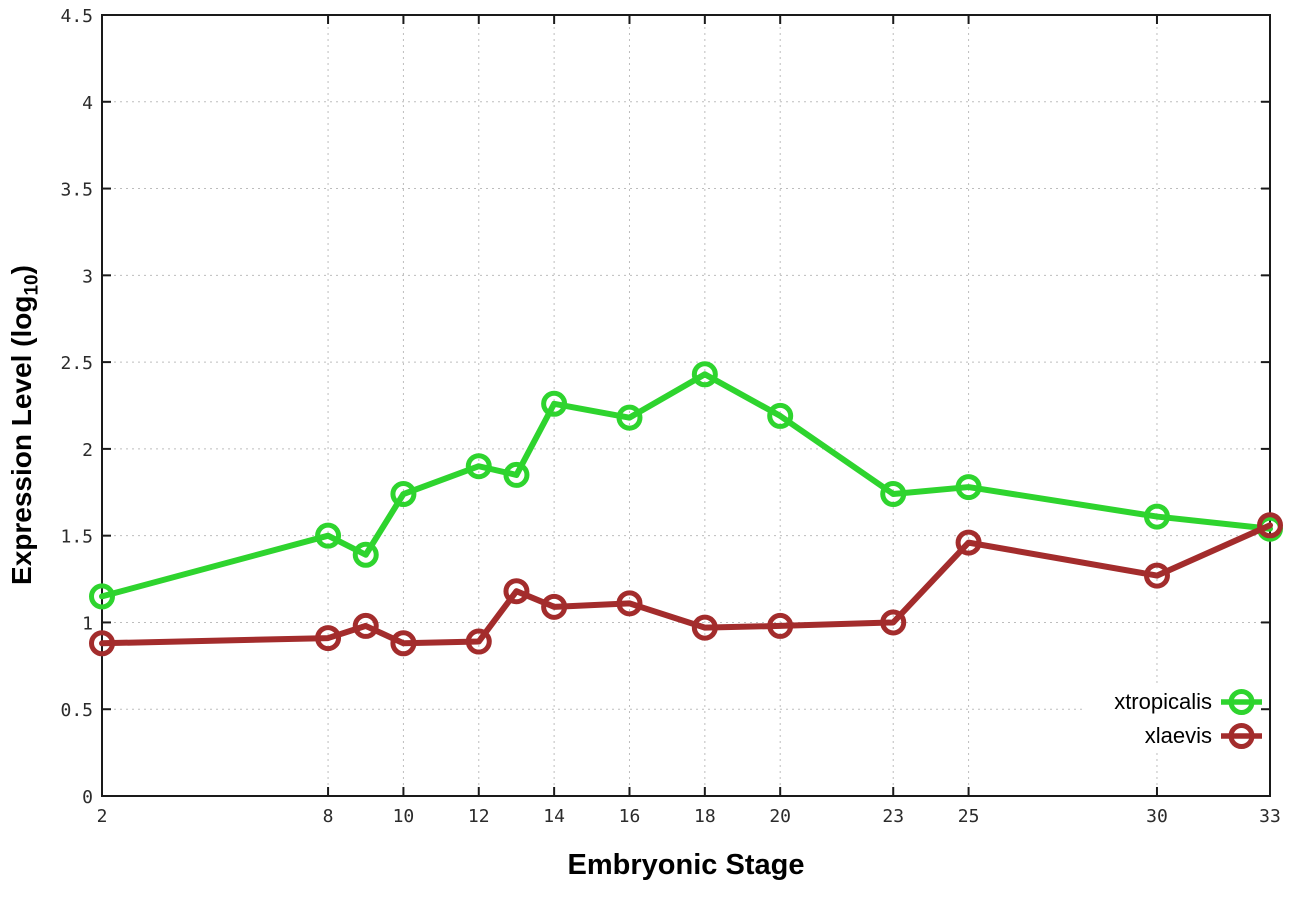  What do you see at coordinates (780, 816) in the screenshot?
I see `x-tick-label: 20` at bounding box center [780, 816].